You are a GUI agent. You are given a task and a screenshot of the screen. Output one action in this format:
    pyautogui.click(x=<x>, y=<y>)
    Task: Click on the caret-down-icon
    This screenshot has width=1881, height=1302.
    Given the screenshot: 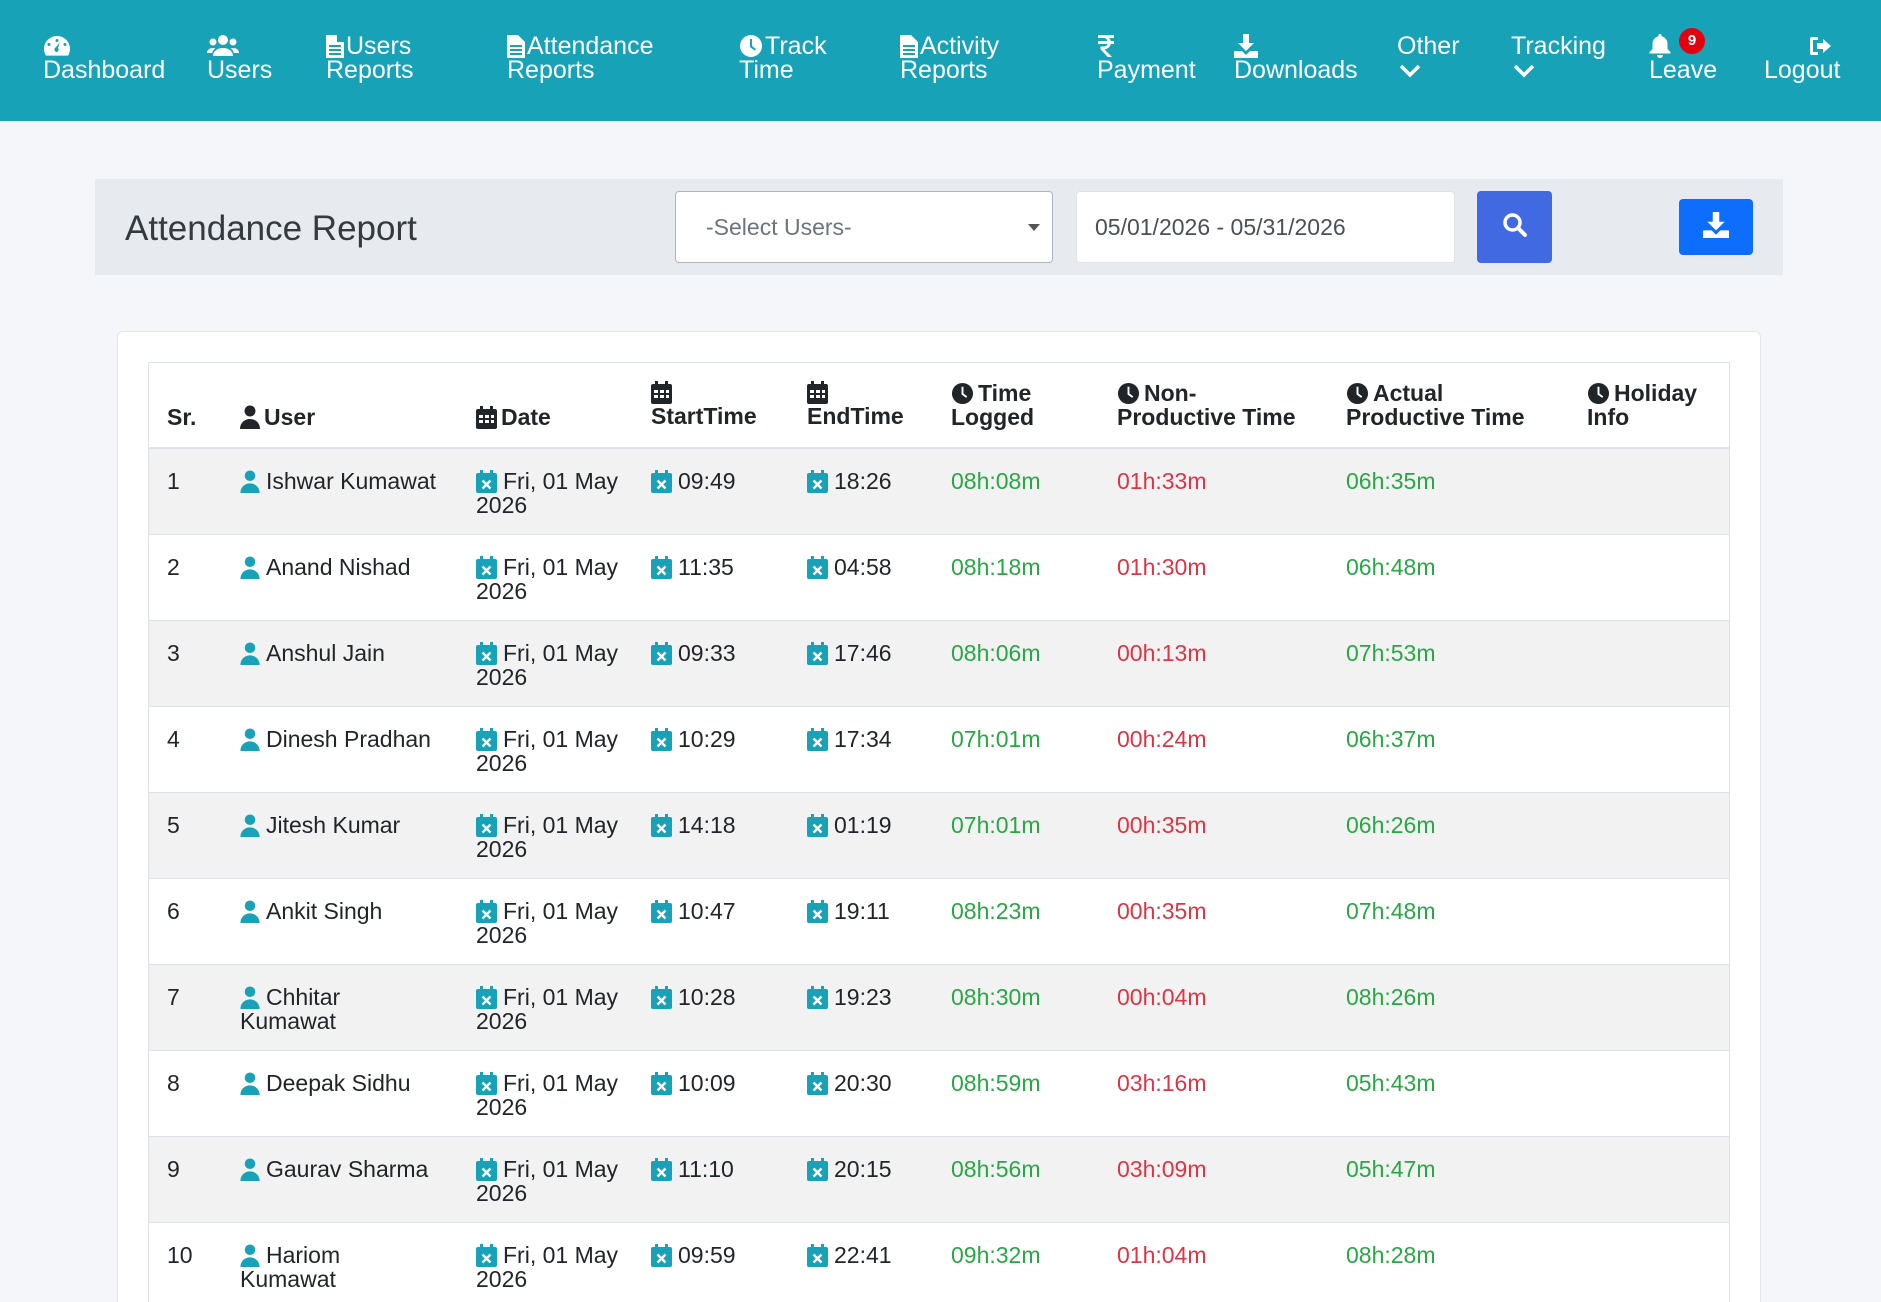 What is the action you would take?
    pyautogui.click(x=1034, y=227)
    